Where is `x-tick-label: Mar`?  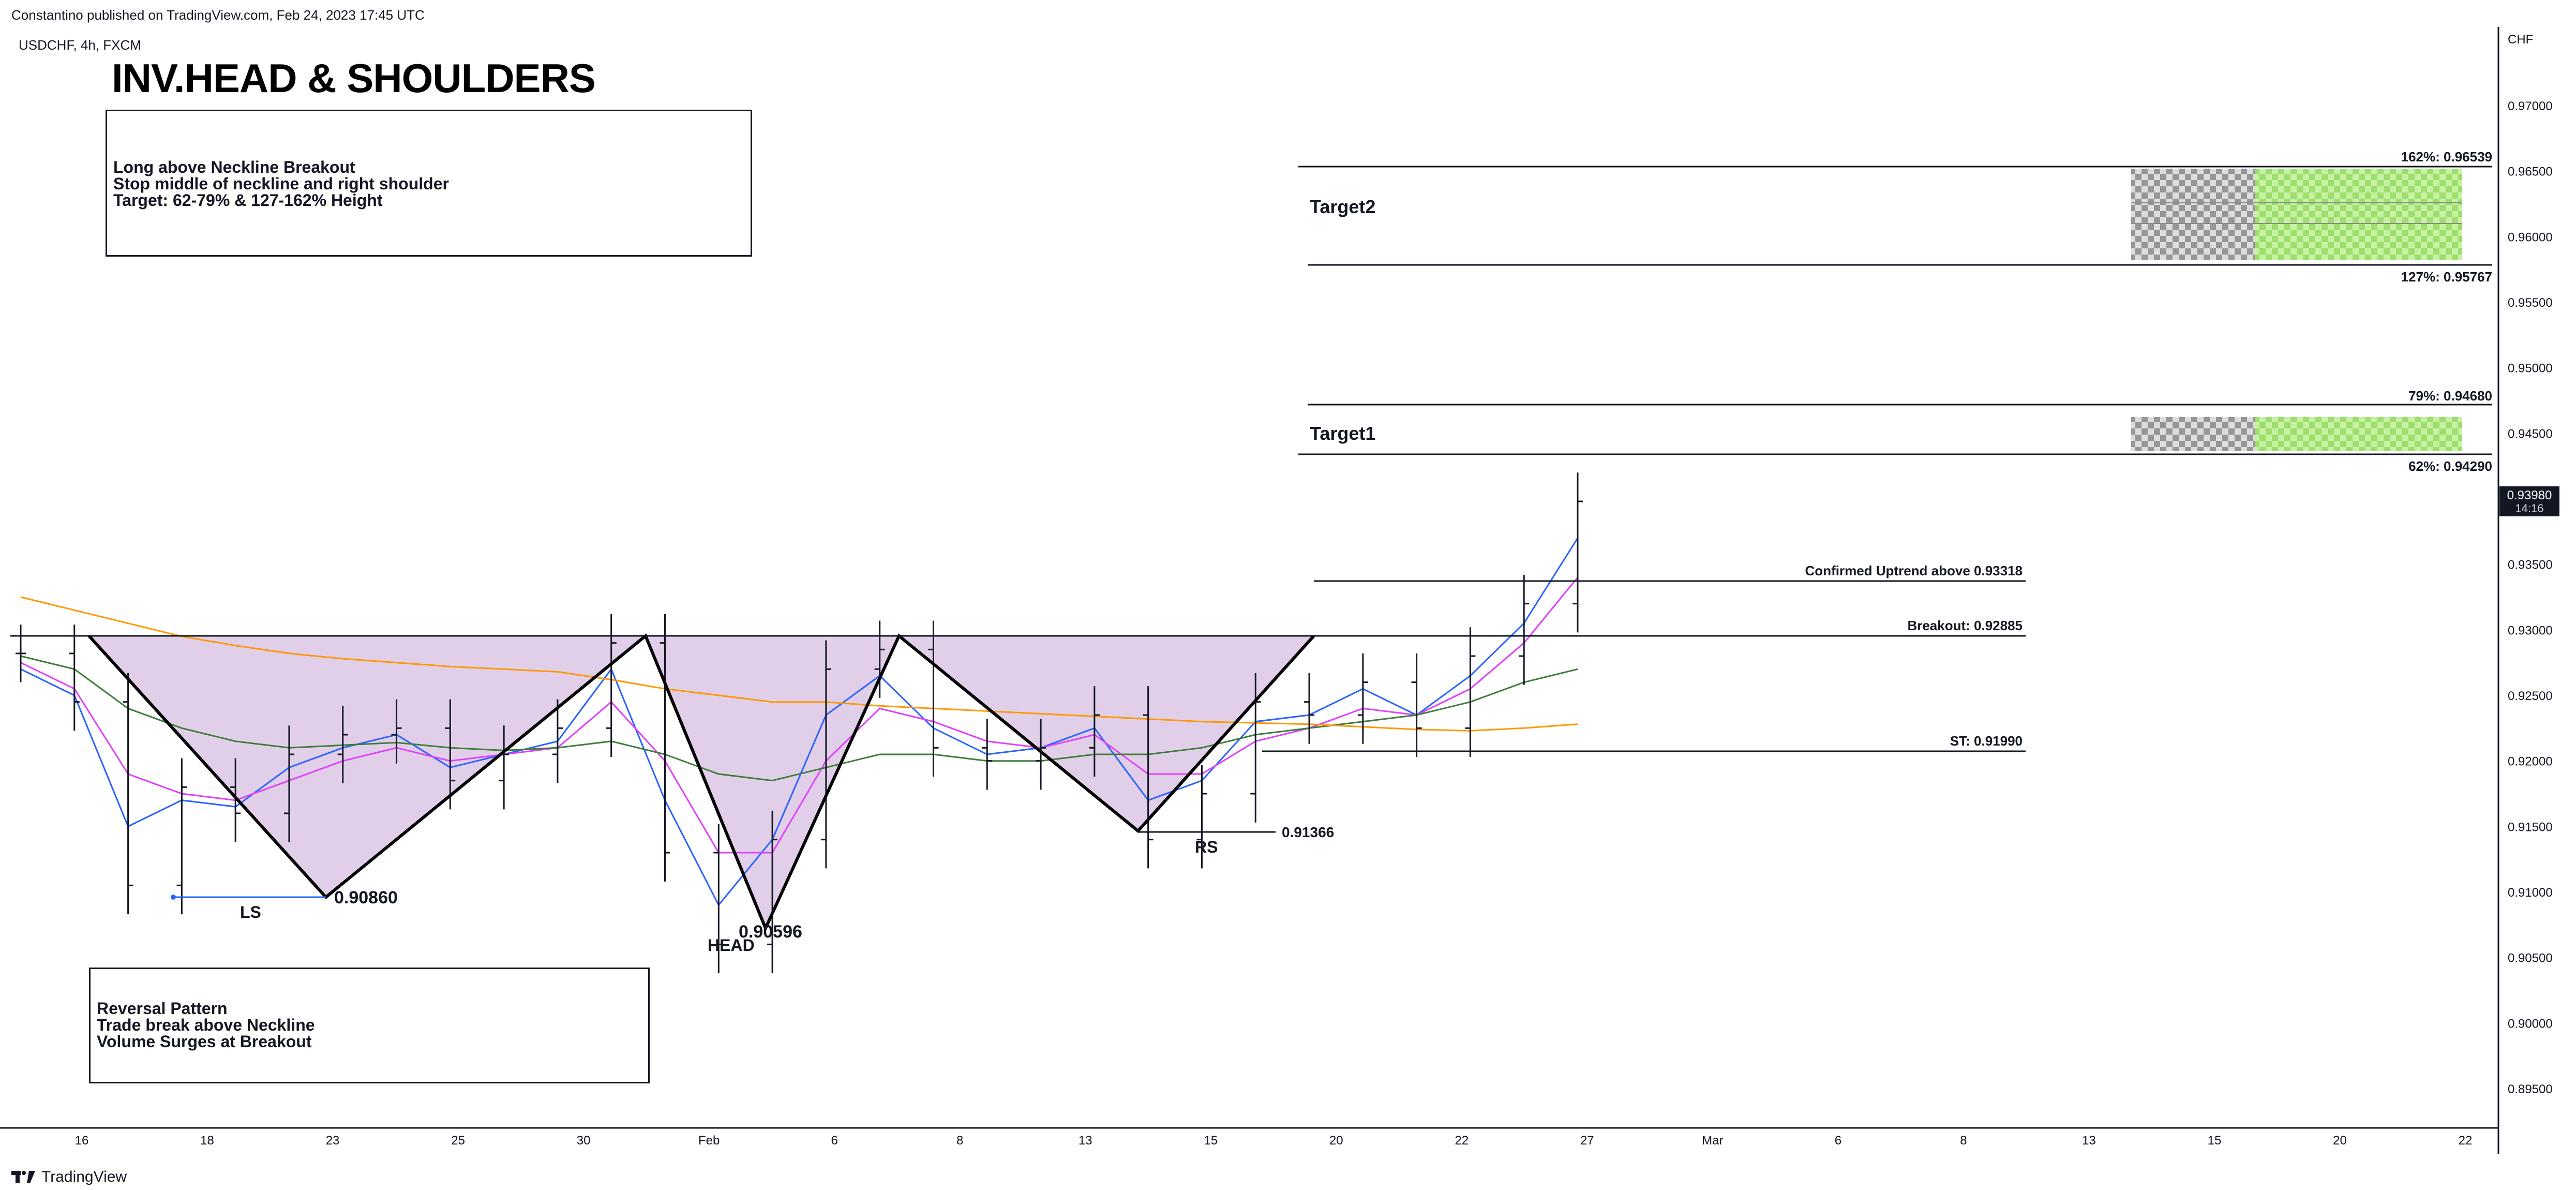
x-tick-label: Mar is located at coordinates (1712, 1141).